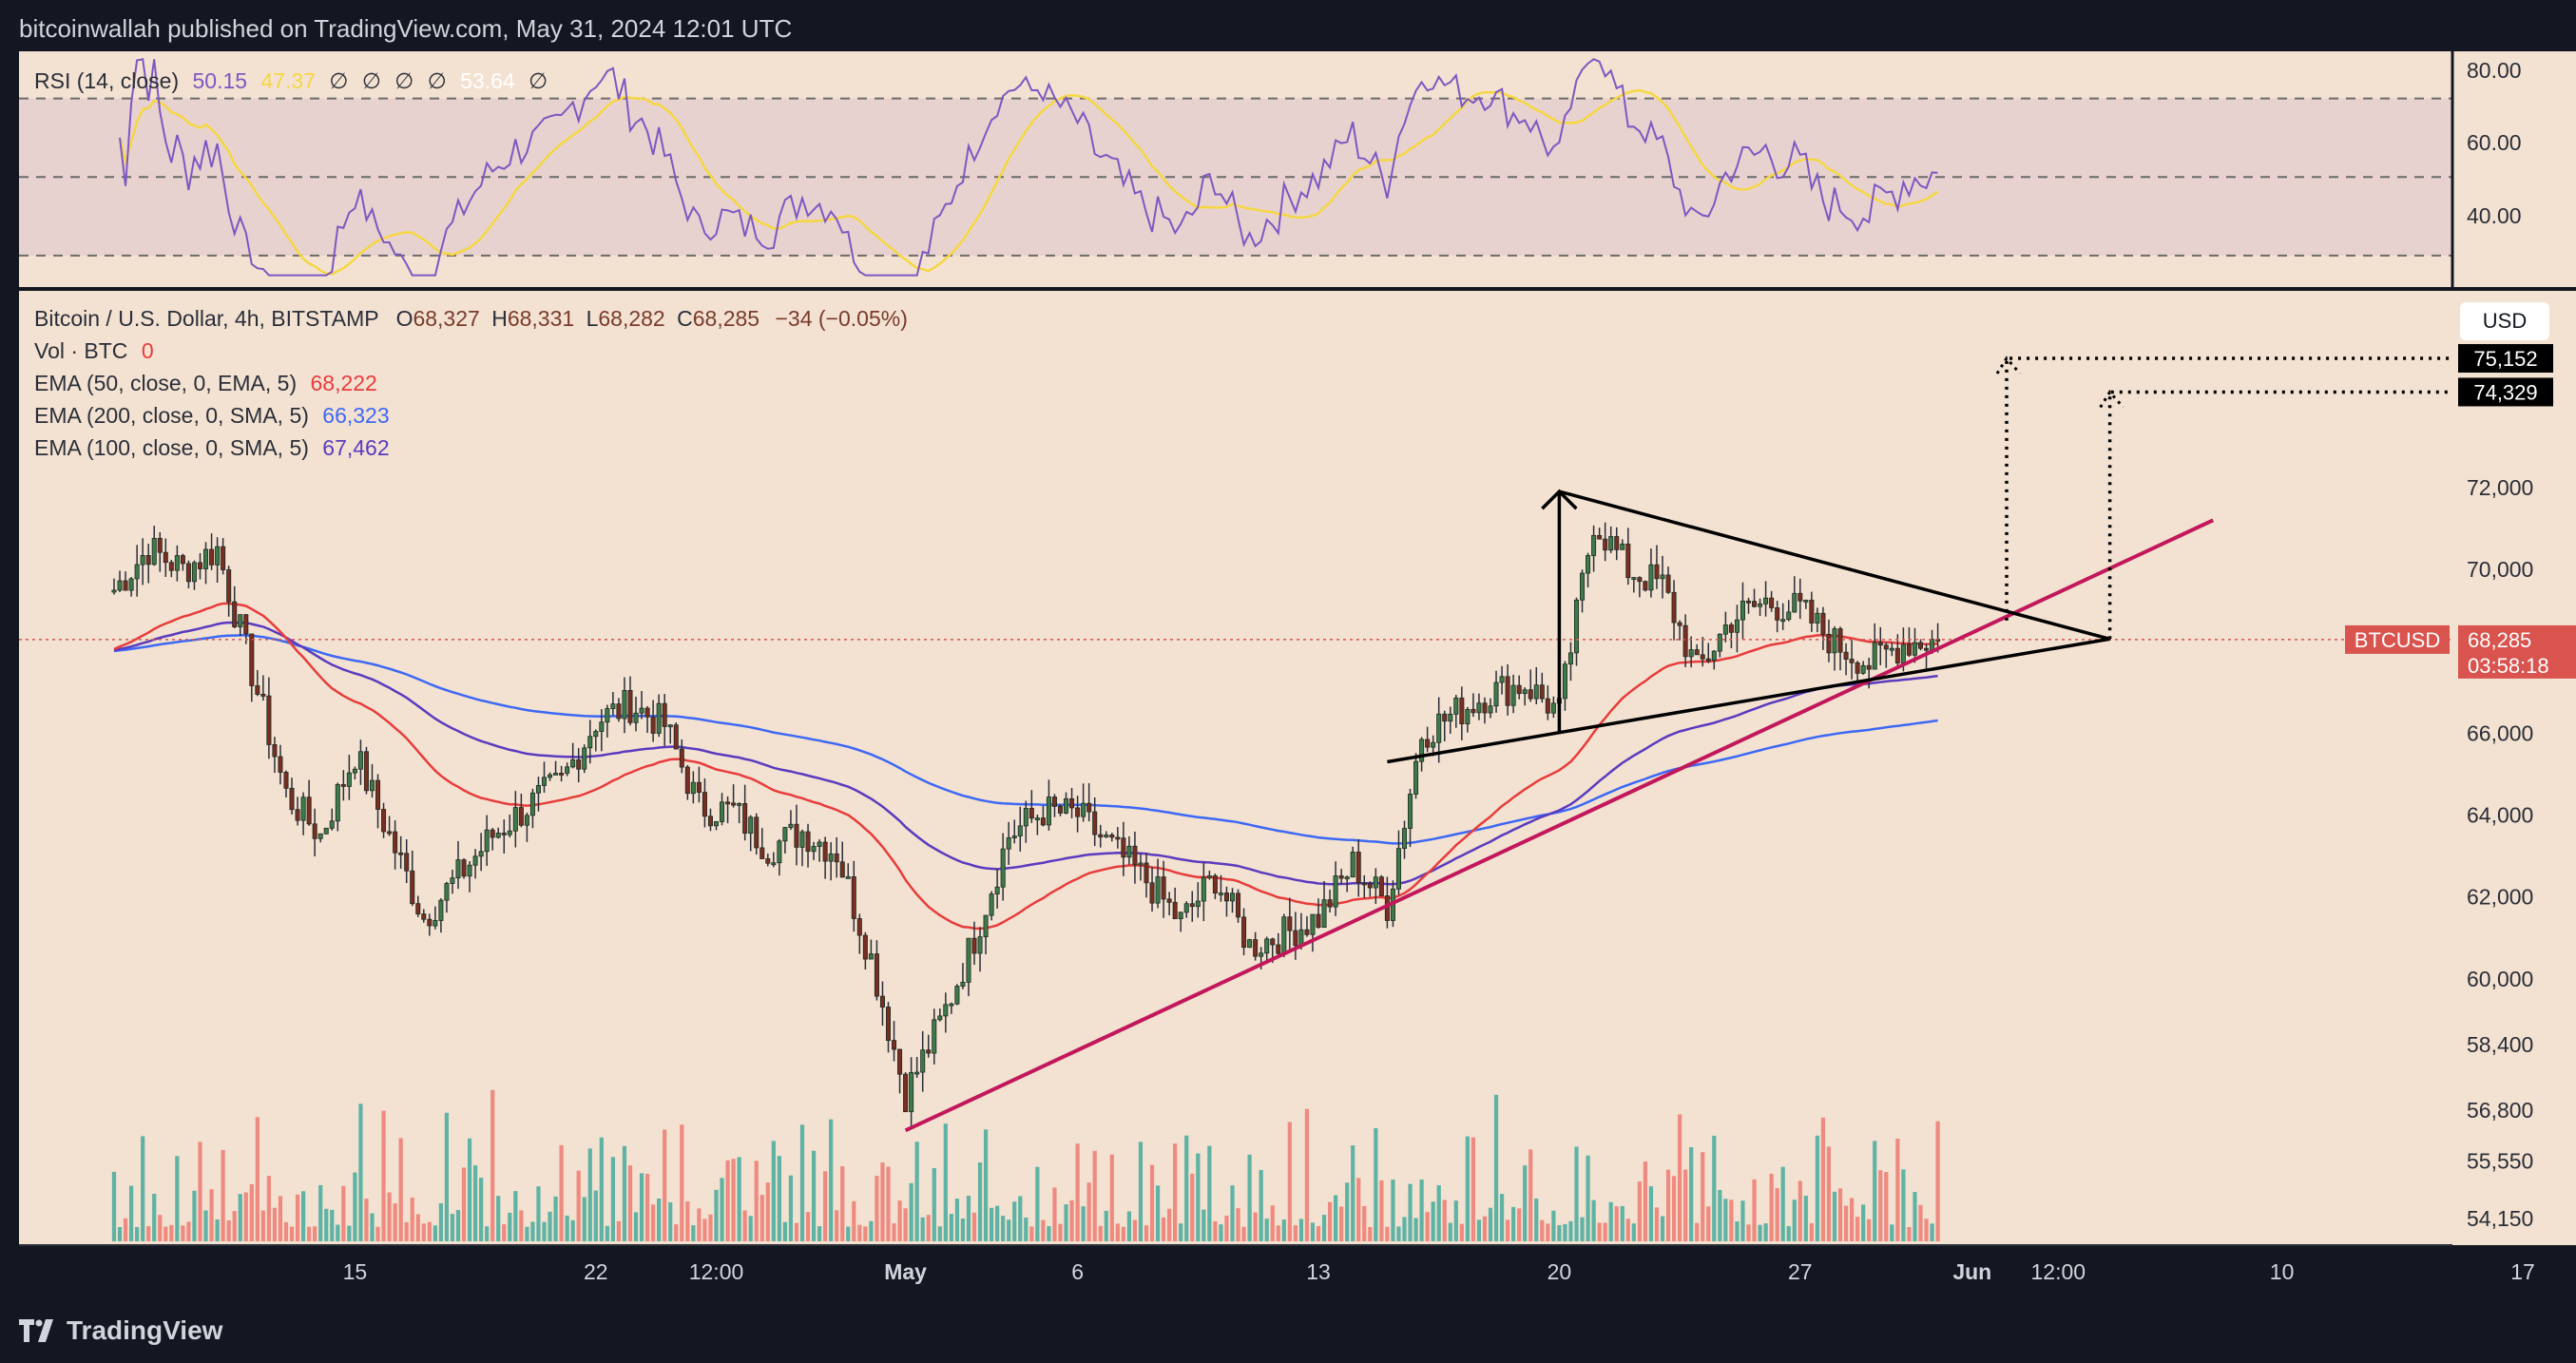 The height and width of the screenshot is (1363, 2576). Describe the element at coordinates (107, 80) in the screenshot. I see `rsi-title: RSI (14, close)` at that location.